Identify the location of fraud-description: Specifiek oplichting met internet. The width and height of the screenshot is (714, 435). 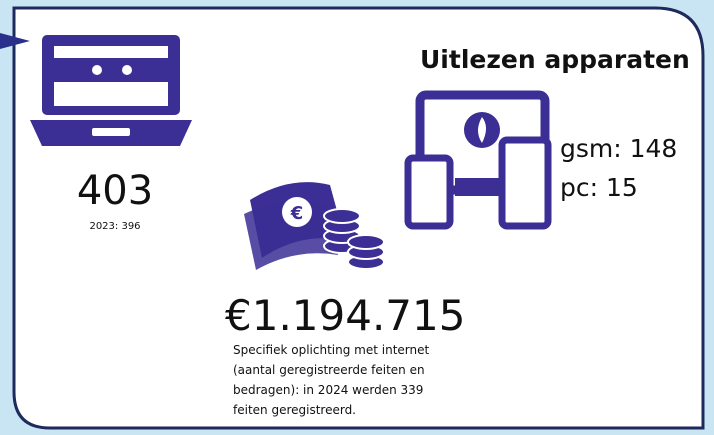
(331, 350).